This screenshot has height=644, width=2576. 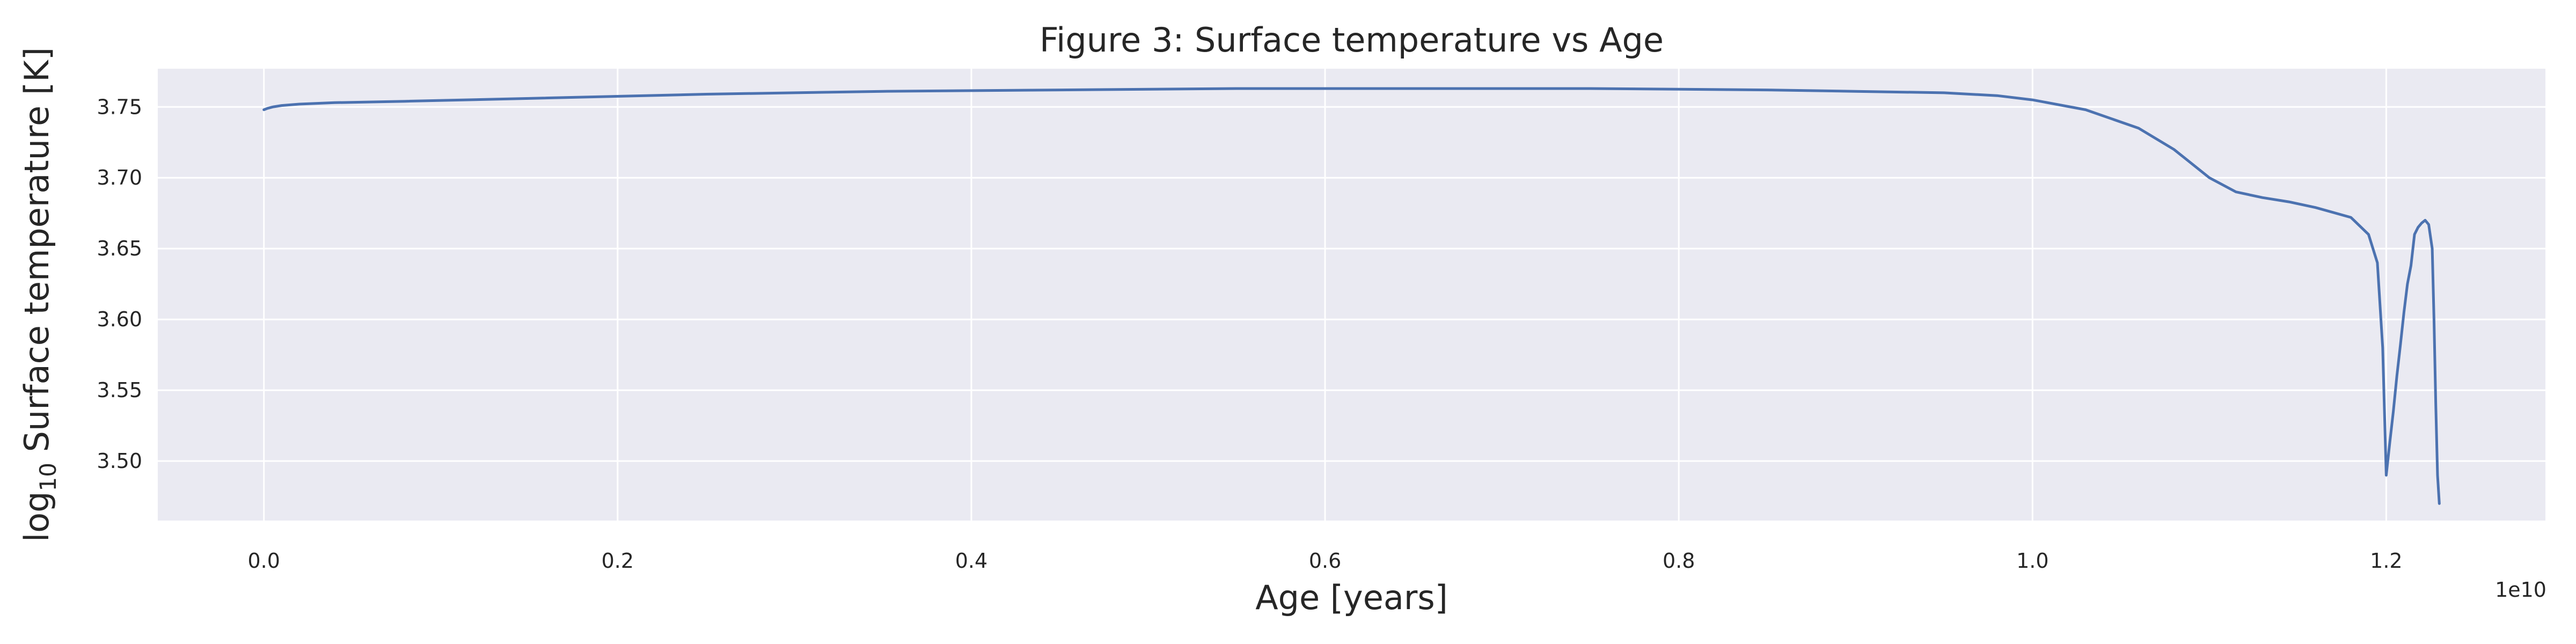 I want to click on x-tick-label: 0.6, so click(x=1325, y=561).